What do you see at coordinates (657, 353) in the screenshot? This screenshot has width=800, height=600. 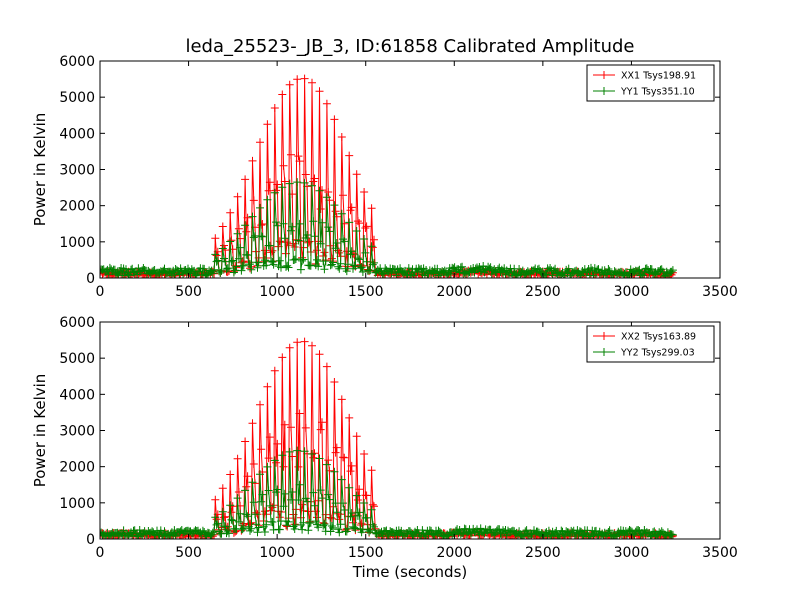 I see `legend-label: YY2 Tsys299.03` at bounding box center [657, 353].